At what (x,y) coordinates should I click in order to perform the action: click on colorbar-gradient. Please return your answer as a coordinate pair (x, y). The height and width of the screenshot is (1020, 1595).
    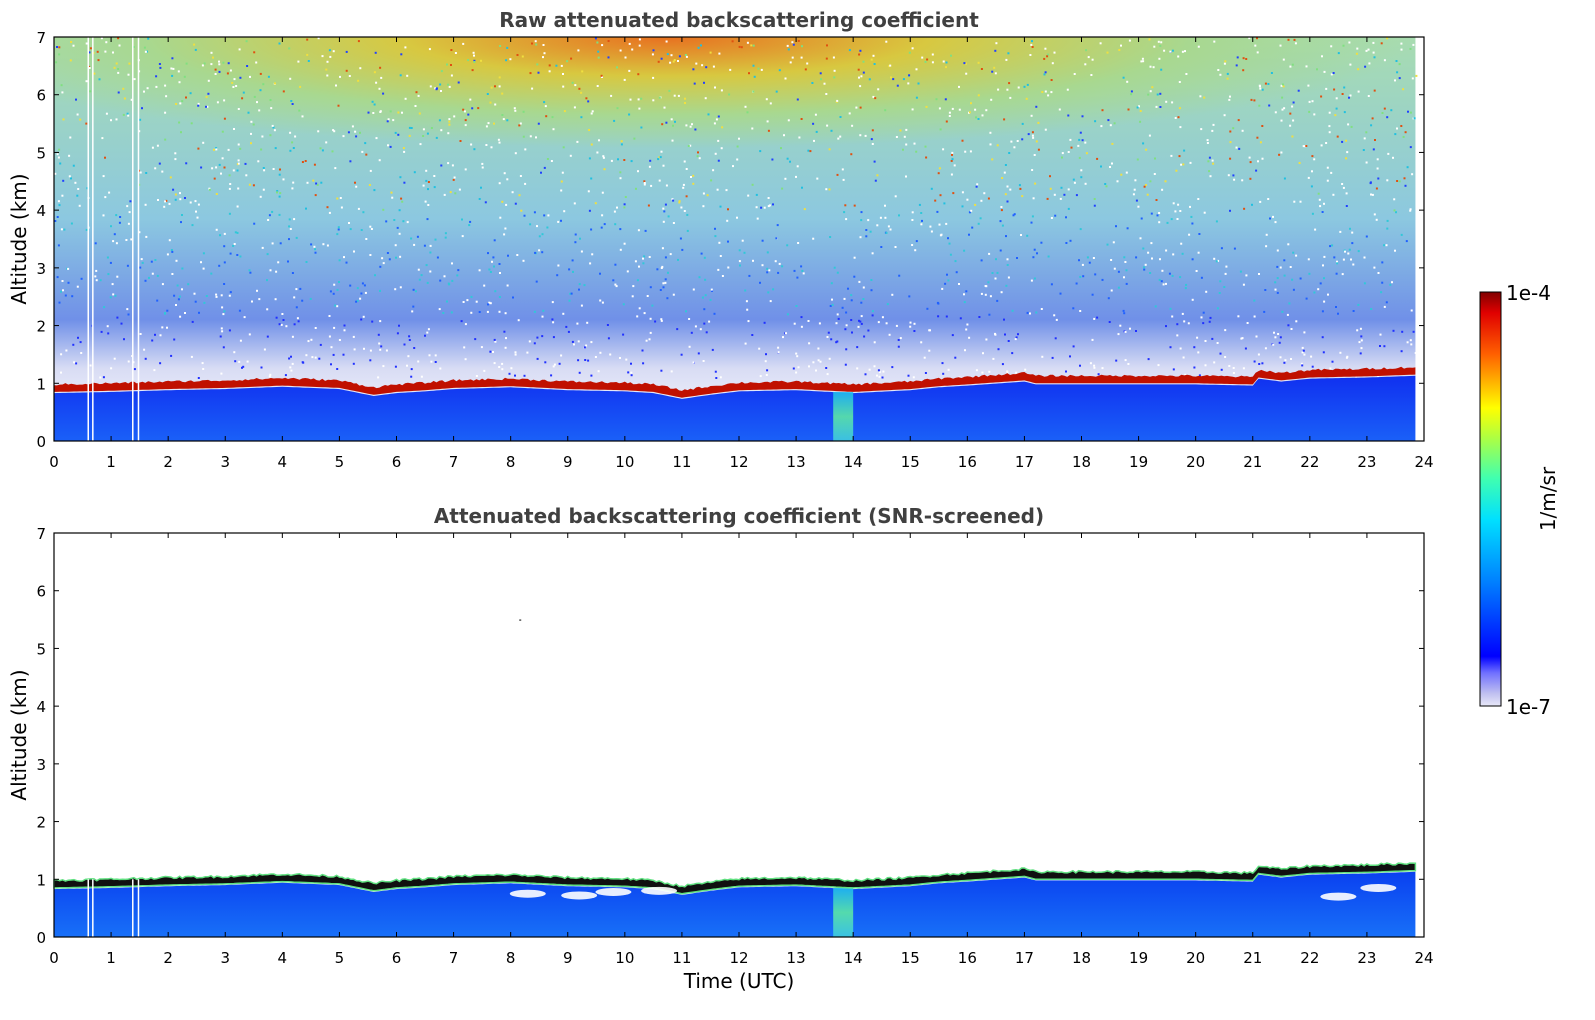
    Looking at the image, I should click on (1490, 499).